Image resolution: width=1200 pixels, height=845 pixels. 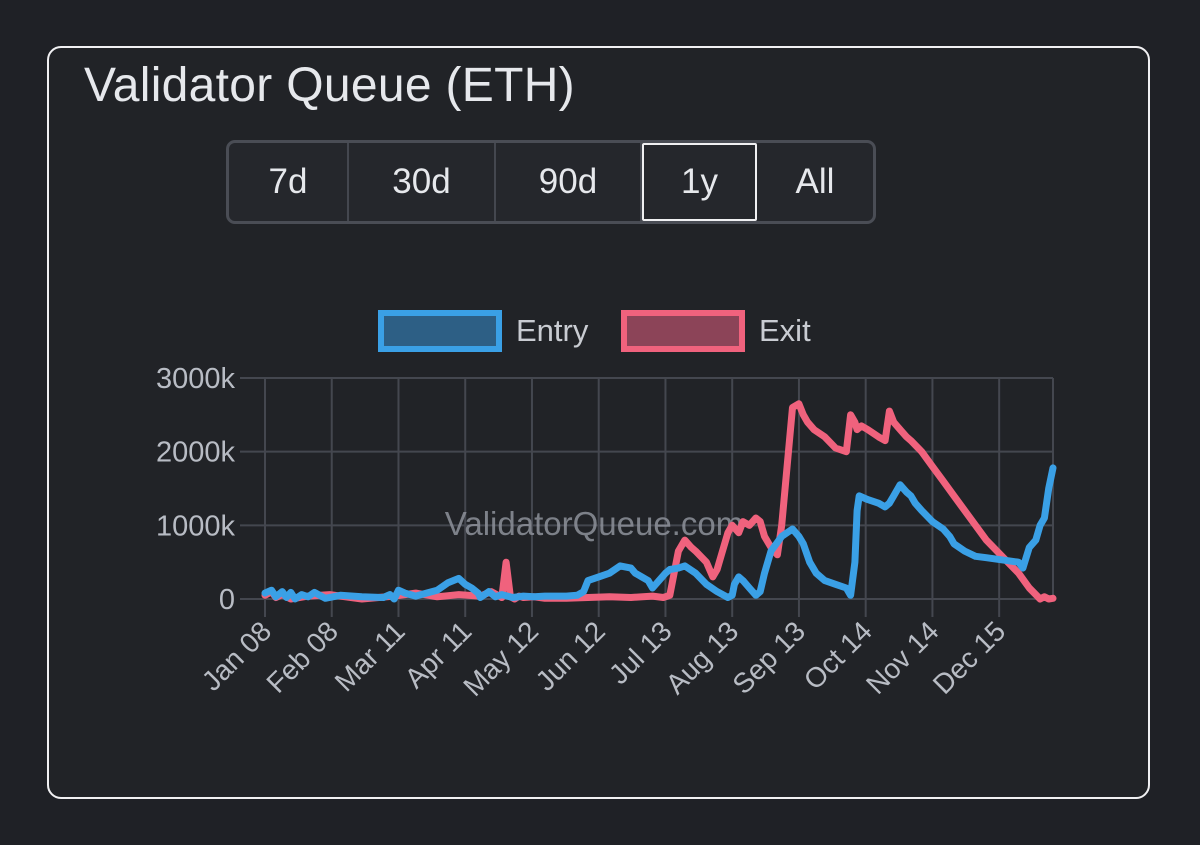 I want to click on legend-label-entry: Entry, so click(x=552, y=330).